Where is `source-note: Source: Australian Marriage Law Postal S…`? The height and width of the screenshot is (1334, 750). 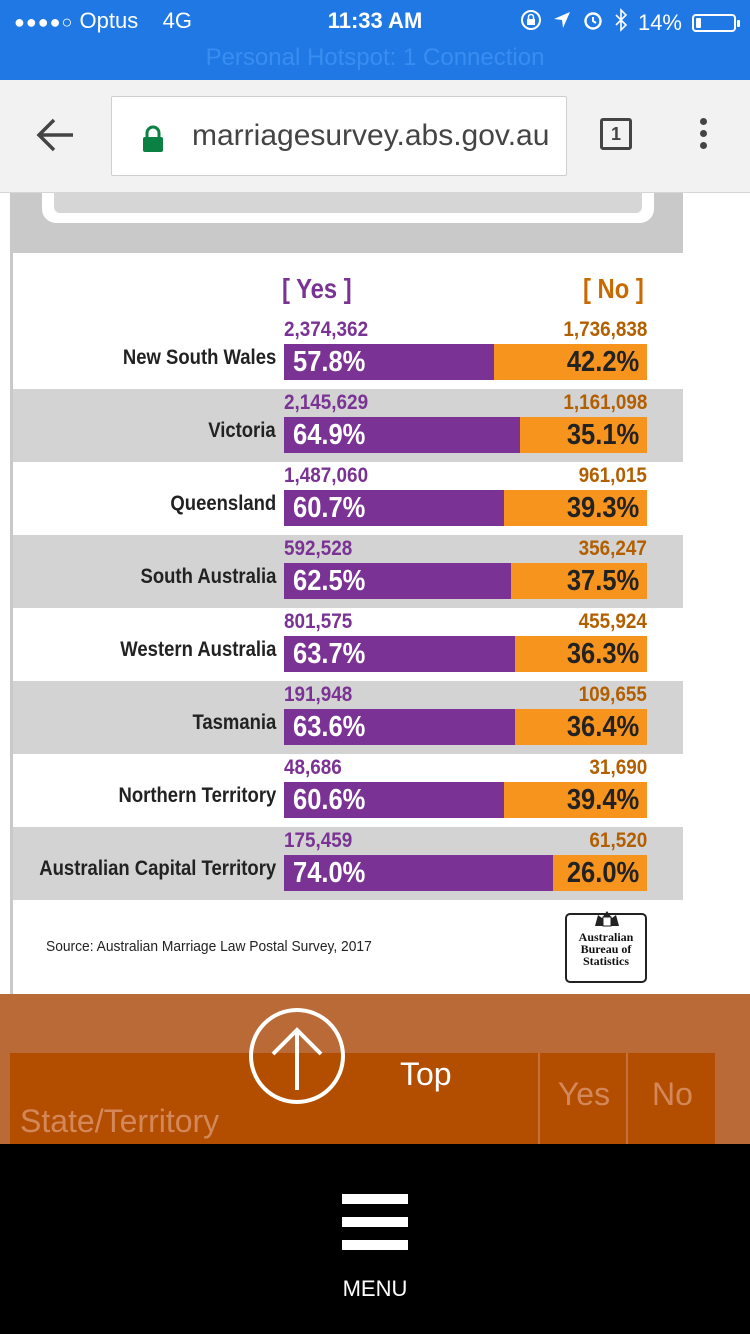 source-note: Source: Australian Marriage Law Postal S… is located at coordinates (209, 946).